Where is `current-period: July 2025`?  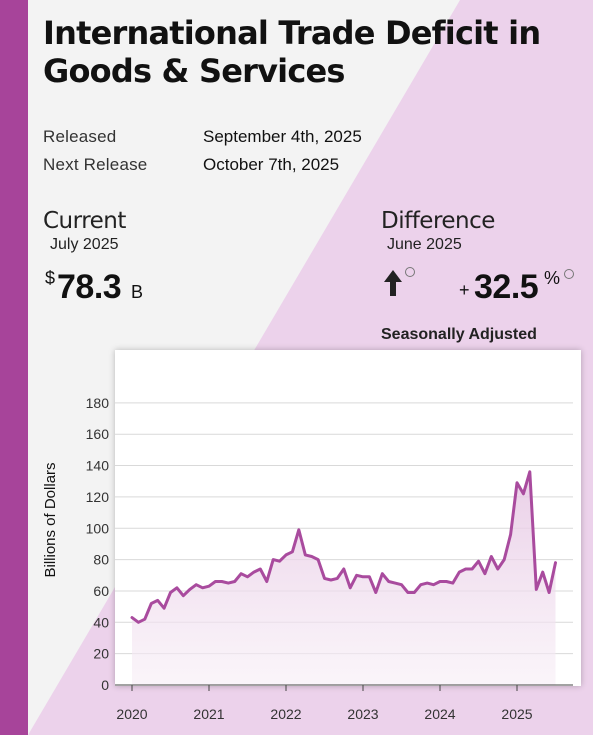
current-period: July 2025 is located at coordinates (84, 244).